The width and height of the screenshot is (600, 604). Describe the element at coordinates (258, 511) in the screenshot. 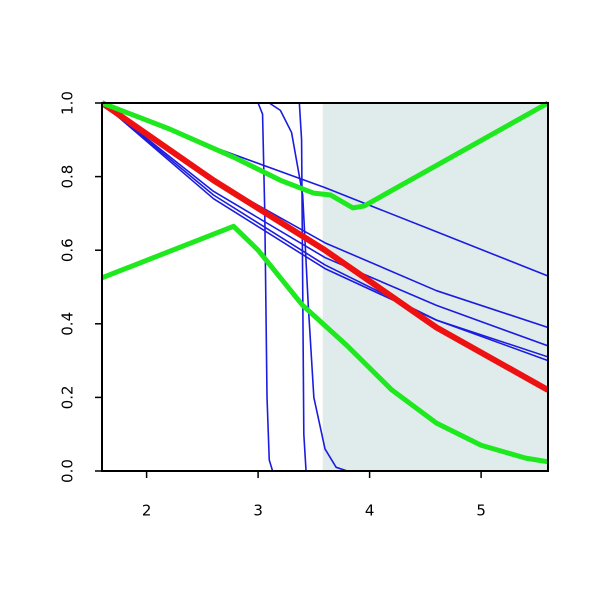

I see `x-tick-label: 3` at that location.